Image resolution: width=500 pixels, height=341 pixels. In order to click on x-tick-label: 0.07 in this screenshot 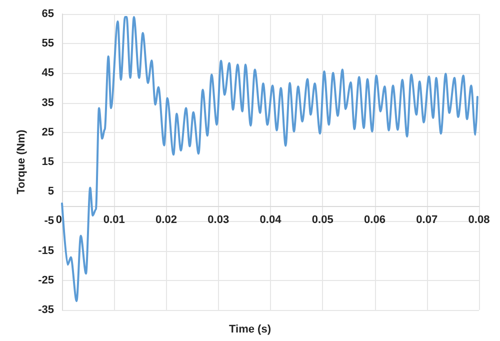, I will do `click(427, 220)`.